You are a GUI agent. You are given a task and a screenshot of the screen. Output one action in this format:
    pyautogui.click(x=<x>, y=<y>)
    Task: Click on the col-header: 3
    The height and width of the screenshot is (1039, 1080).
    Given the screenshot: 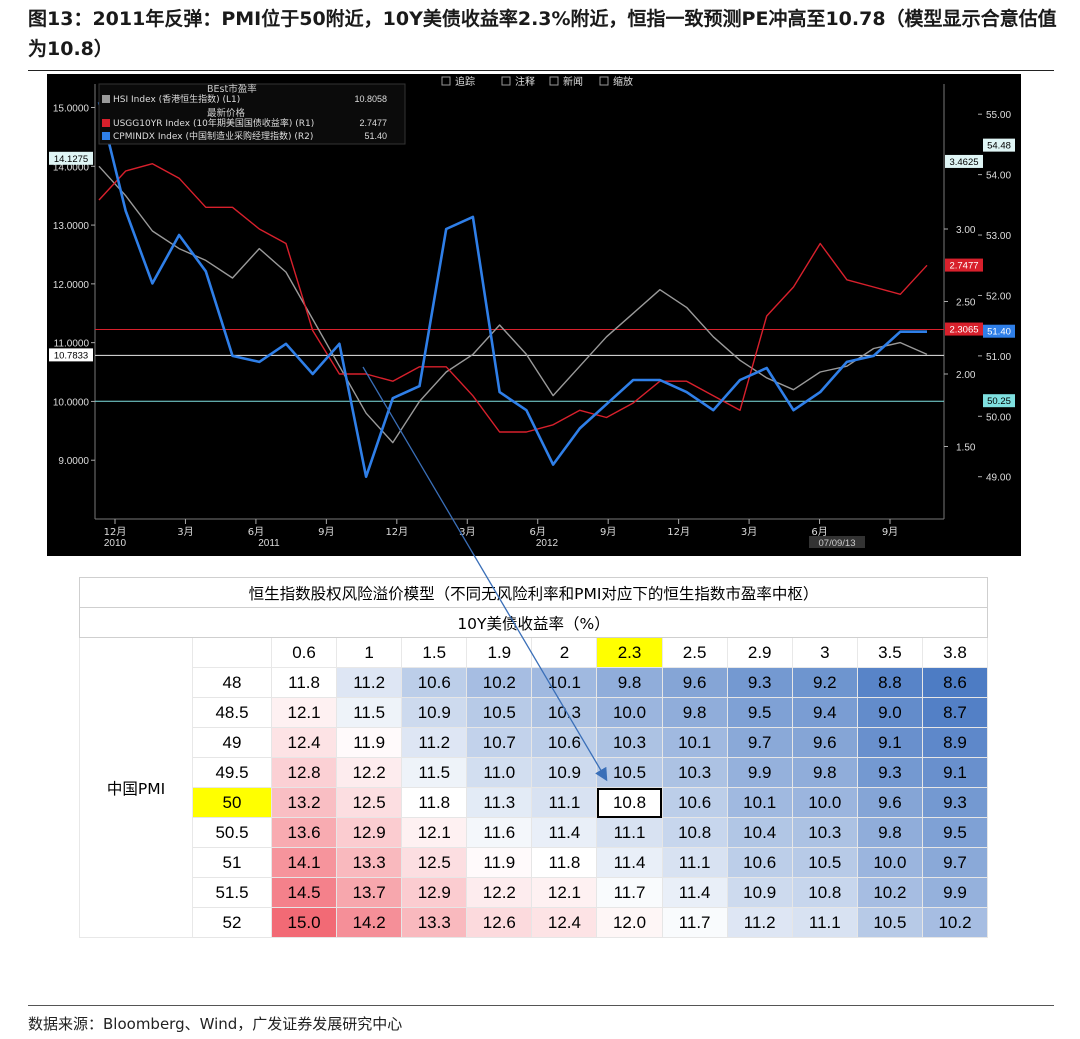 What is the action you would take?
    pyautogui.click(x=824, y=652)
    